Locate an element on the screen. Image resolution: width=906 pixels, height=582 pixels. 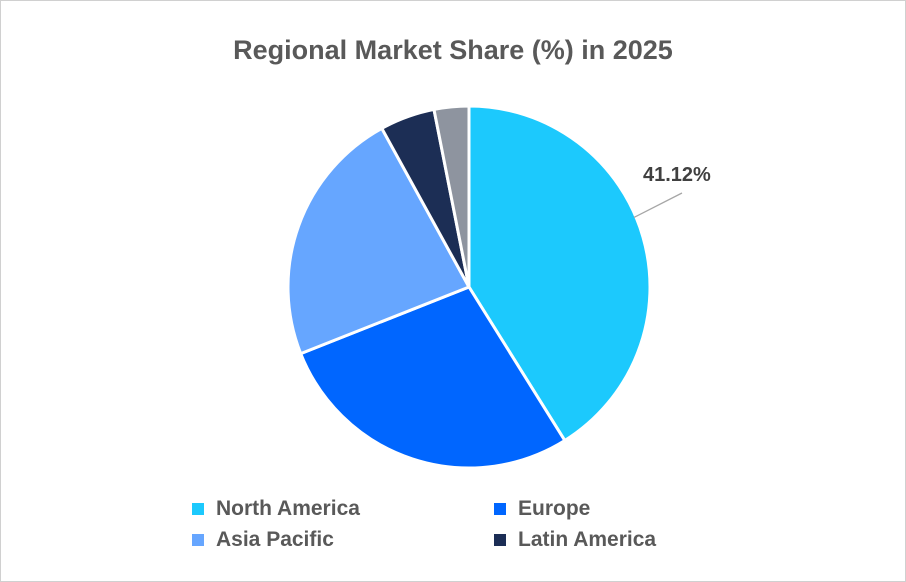
legend-item-north-america: North America is located at coordinates (276, 509).